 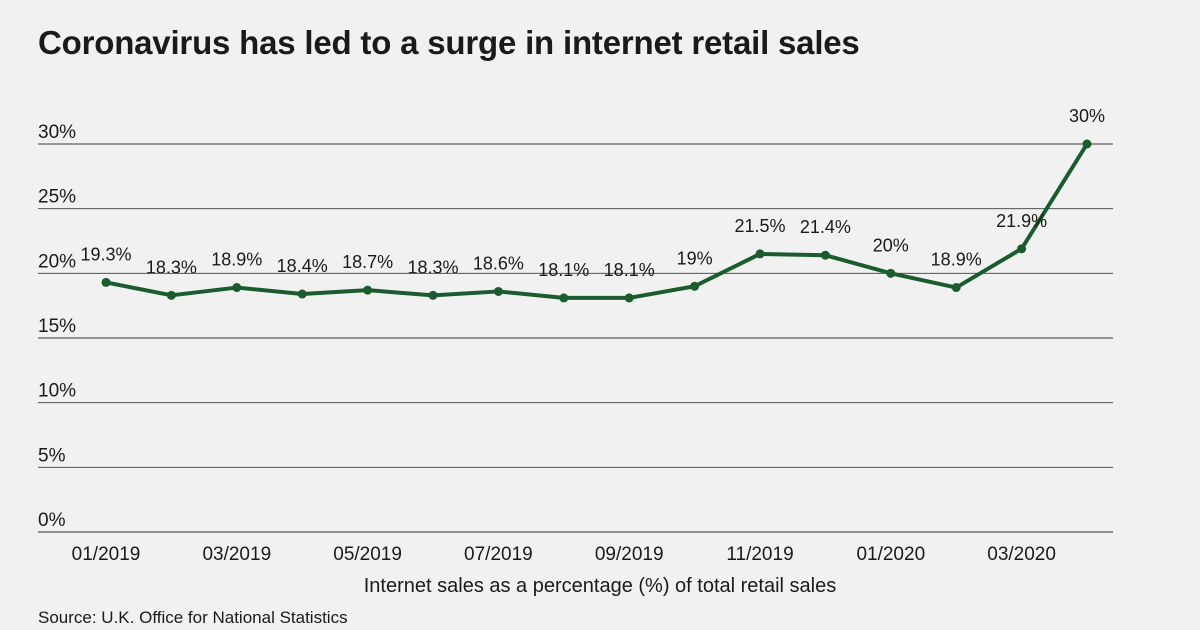 I want to click on x-tick-label: 09/2019, so click(x=629, y=554).